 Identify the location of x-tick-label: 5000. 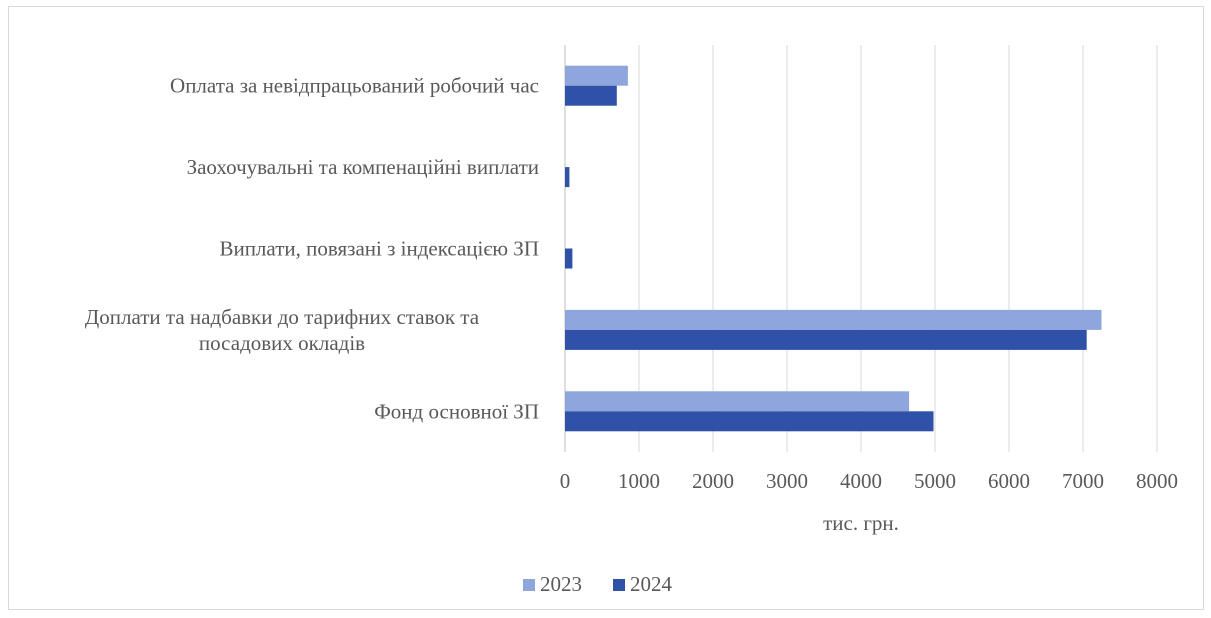
(935, 481).